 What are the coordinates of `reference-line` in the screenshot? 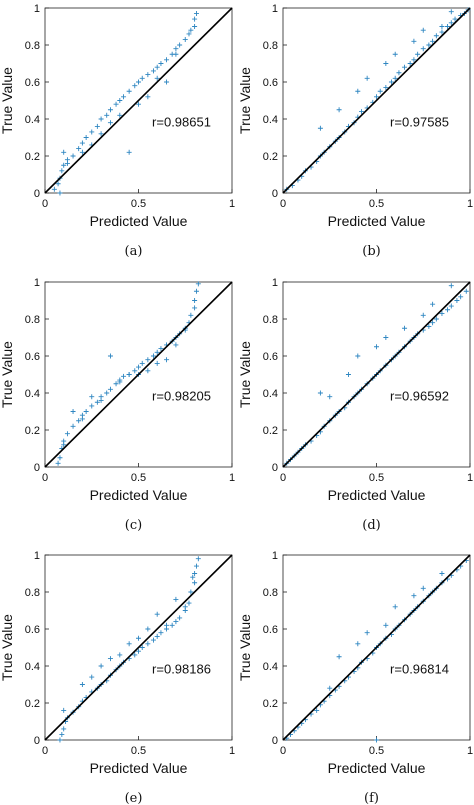 It's located at (138, 647).